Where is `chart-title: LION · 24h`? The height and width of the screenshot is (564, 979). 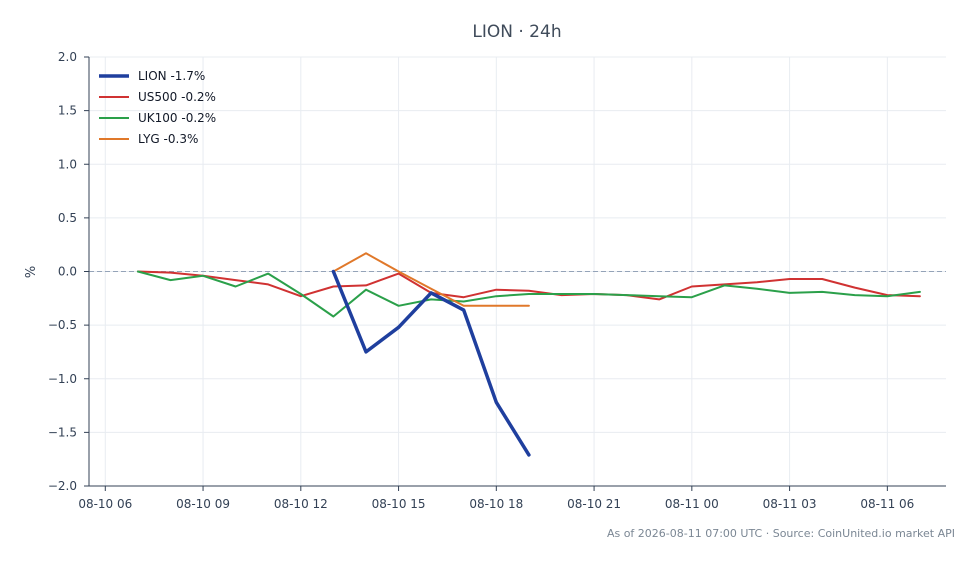
chart-title: LION · 24h is located at coordinates (516, 32).